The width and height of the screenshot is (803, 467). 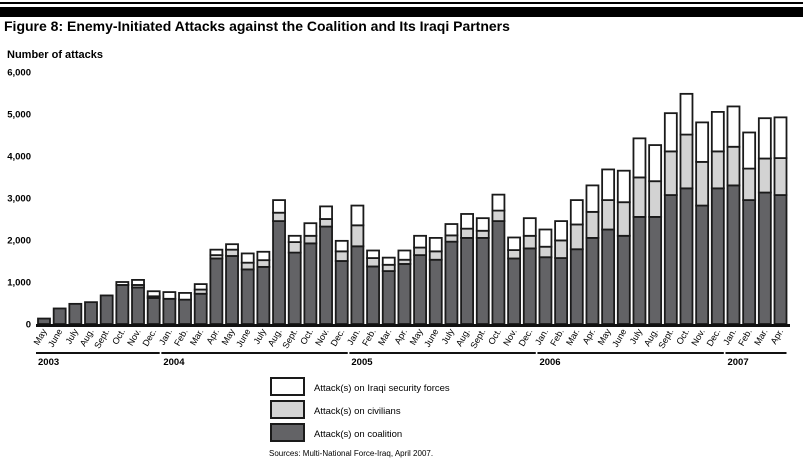 What do you see at coordinates (19, 283) in the screenshot?
I see `y-tick-label: 1,000` at bounding box center [19, 283].